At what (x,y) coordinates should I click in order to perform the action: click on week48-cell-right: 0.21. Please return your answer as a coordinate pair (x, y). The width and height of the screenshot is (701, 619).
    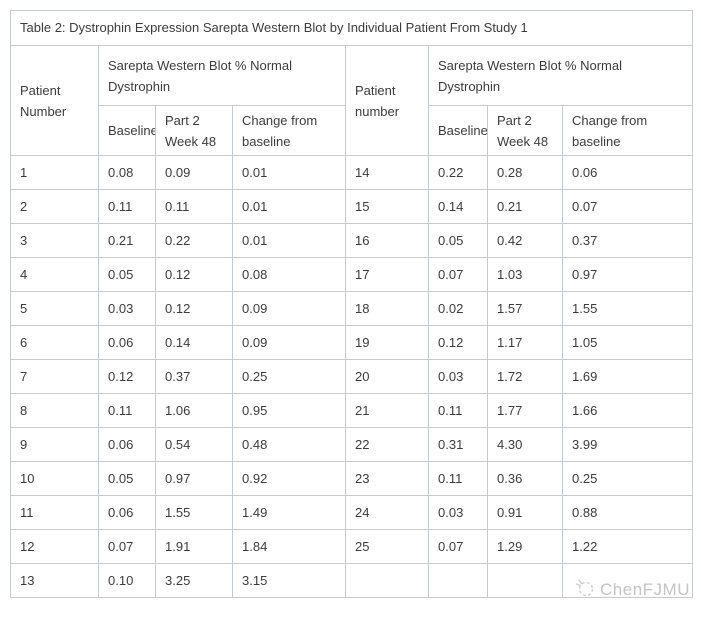
    Looking at the image, I should click on (525, 206).